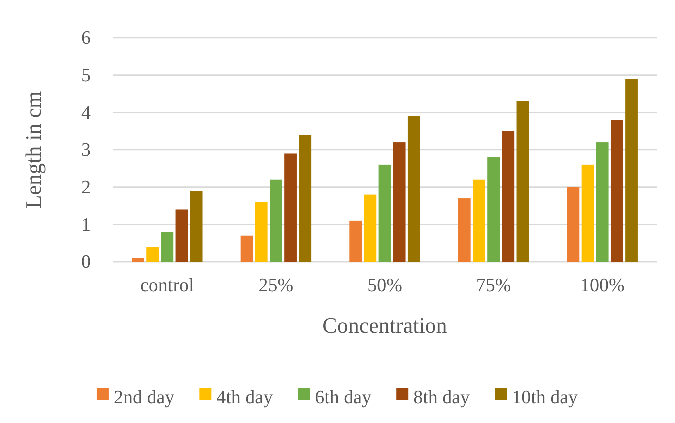 Image resolution: width=675 pixels, height=423 pixels. Describe the element at coordinates (86, 225) in the screenshot. I see `y-tick-label: 1` at that location.